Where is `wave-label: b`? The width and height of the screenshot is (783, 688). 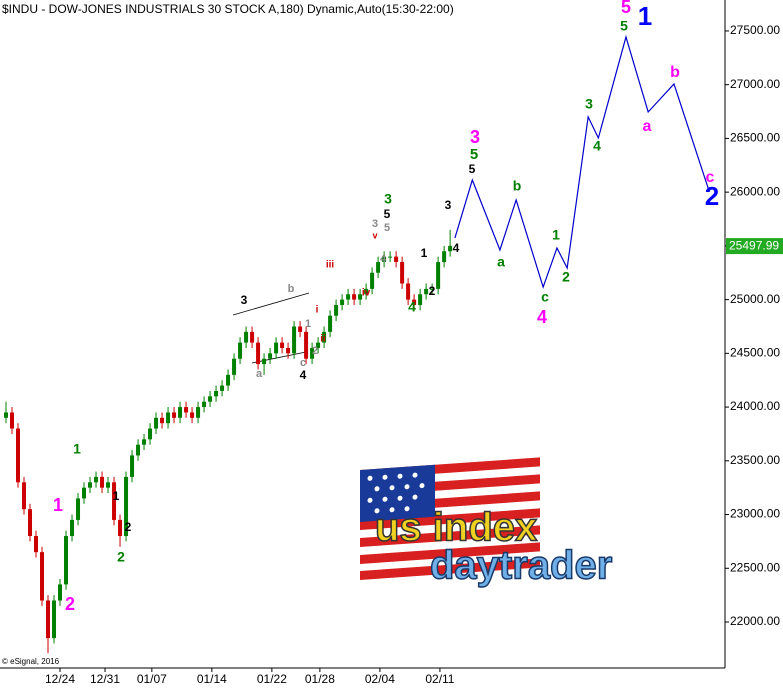
wave-label: b is located at coordinates (517, 186).